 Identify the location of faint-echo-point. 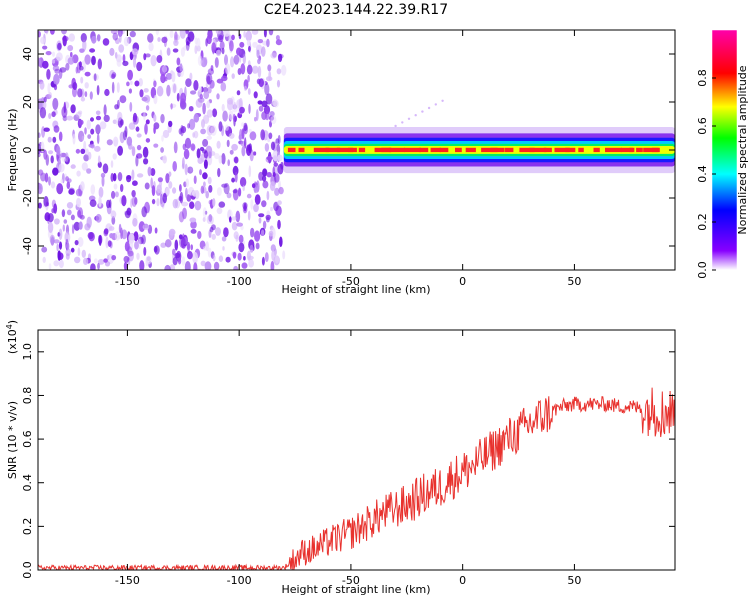
(429, 108).